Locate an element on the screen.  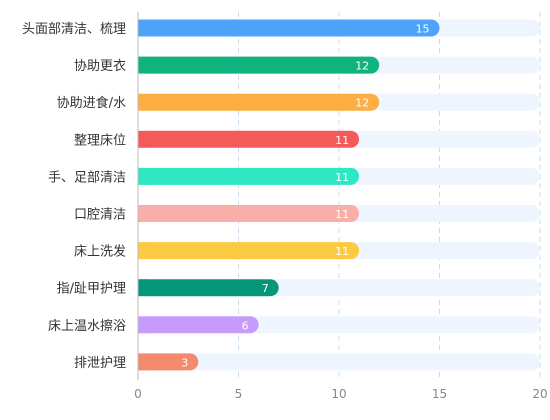
value-label-9: 3 is located at coordinates (184, 362).